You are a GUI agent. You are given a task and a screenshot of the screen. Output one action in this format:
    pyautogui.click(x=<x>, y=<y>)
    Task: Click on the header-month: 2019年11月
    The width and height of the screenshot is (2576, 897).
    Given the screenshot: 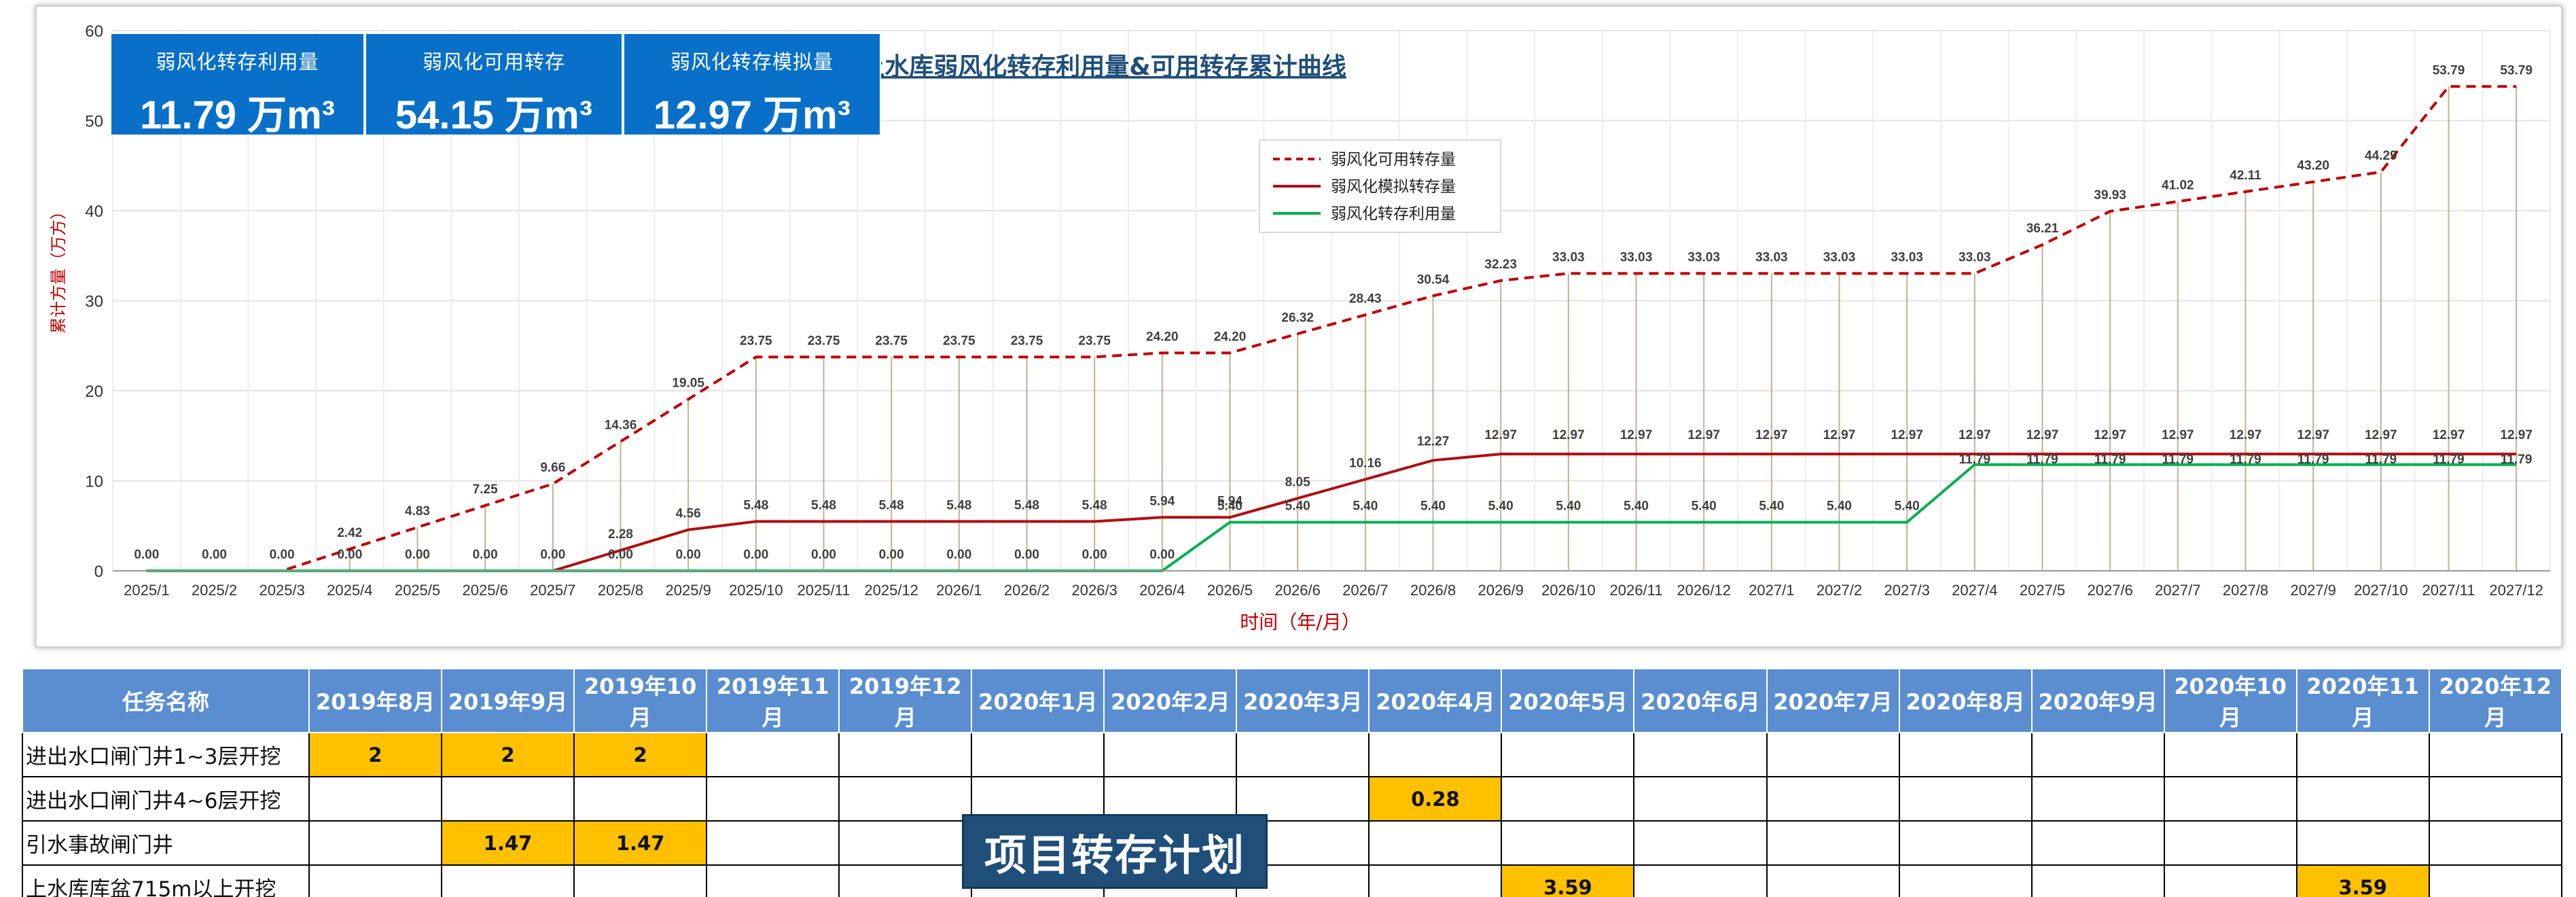 What is the action you would take?
    pyautogui.click(x=773, y=700)
    